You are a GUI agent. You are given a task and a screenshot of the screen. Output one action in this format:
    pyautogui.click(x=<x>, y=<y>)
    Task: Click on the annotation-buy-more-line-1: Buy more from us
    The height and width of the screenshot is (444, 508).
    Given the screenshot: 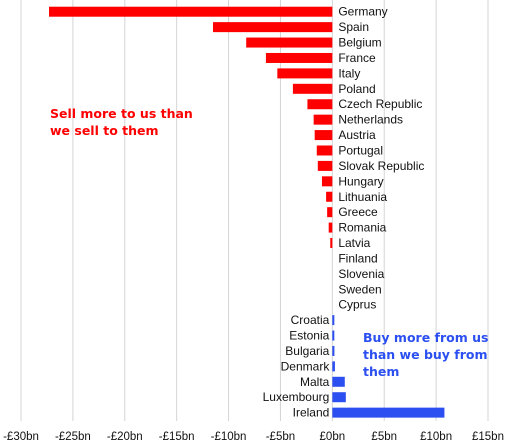 What is the action you would take?
    pyautogui.click(x=425, y=337)
    